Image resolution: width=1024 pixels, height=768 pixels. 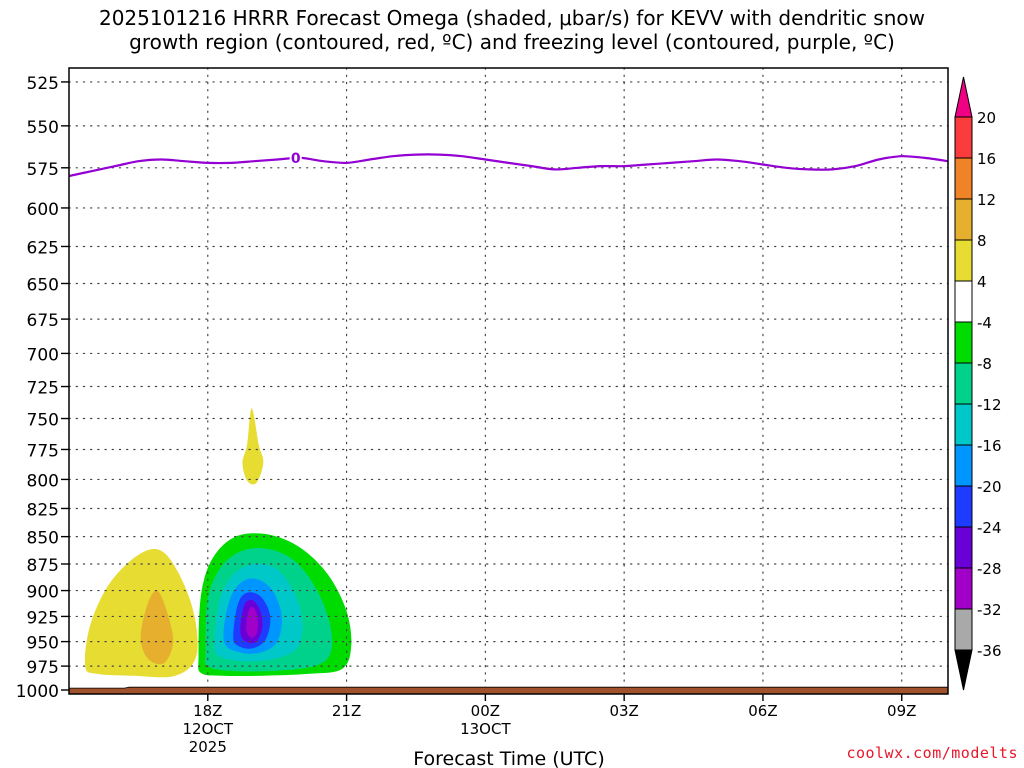 What do you see at coordinates (43, 618) in the screenshot?
I see `y-tick-label-925: 925` at bounding box center [43, 618].